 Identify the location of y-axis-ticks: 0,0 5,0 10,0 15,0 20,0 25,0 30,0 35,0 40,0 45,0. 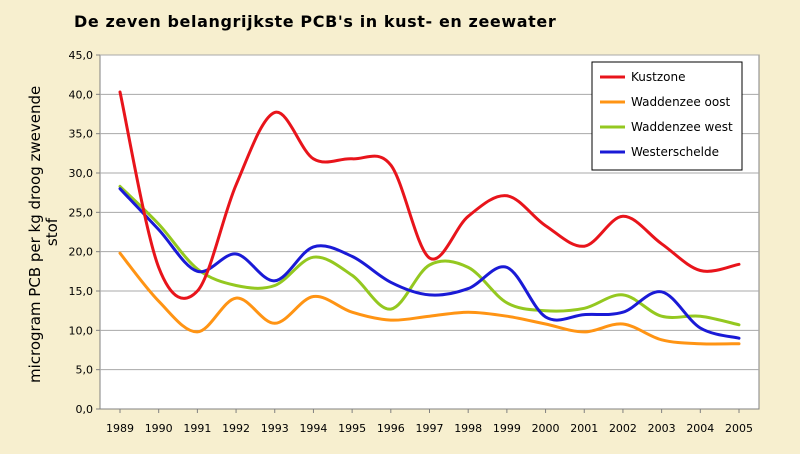
(84, 232).